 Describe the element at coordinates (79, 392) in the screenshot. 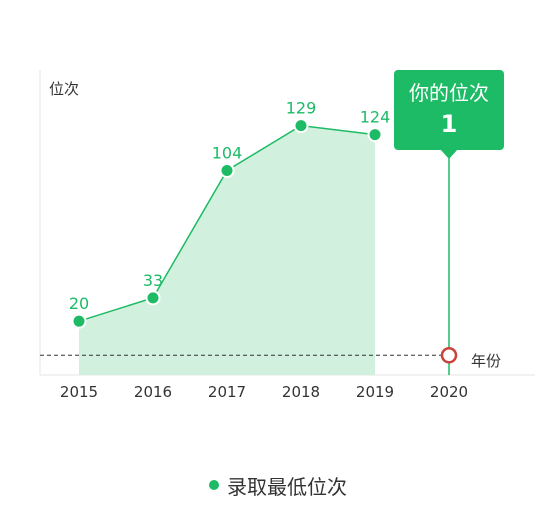

I see `x-tick-label: 2015` at that location.